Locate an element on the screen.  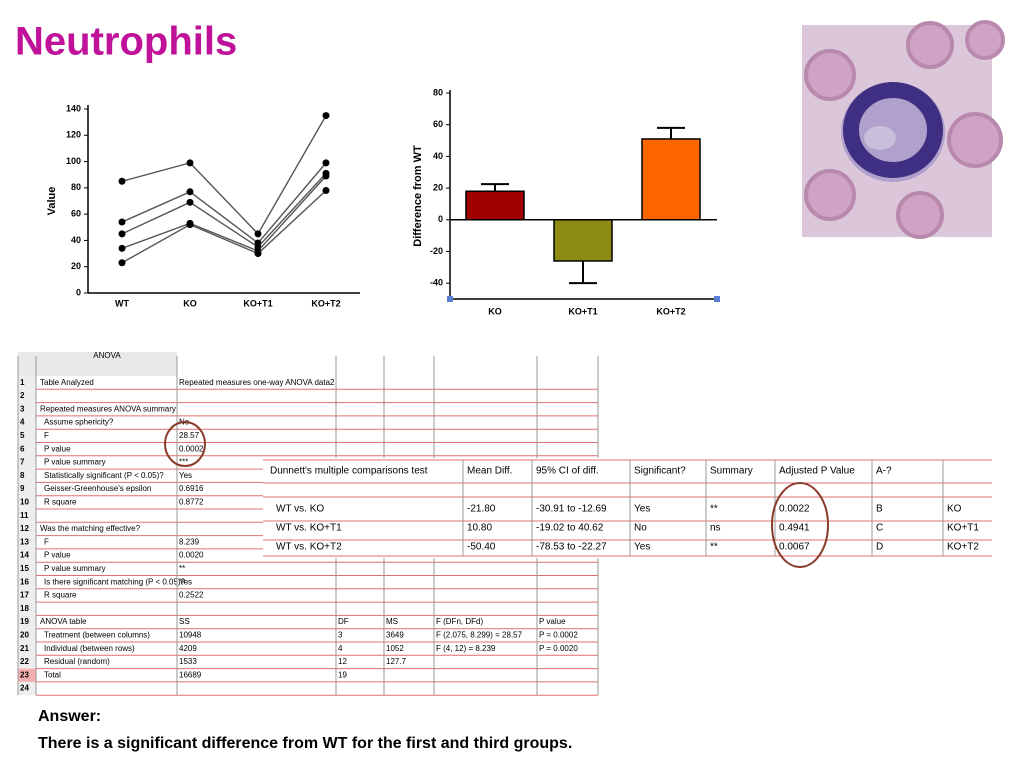
cell-text: 12 is located at coordinates (342, 661).